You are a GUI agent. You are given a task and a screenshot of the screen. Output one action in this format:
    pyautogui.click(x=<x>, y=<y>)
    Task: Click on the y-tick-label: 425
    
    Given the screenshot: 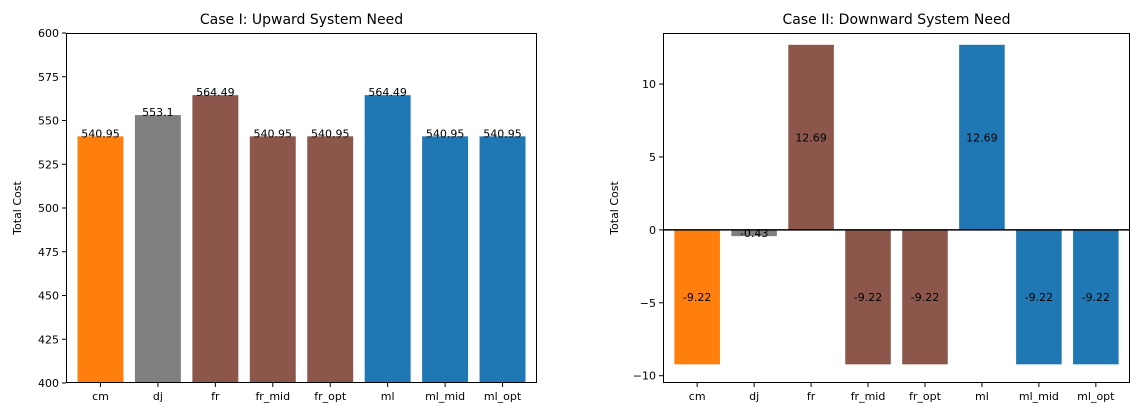 What is the action you would take?
    pyautogui.click(x=48, y=339)
    